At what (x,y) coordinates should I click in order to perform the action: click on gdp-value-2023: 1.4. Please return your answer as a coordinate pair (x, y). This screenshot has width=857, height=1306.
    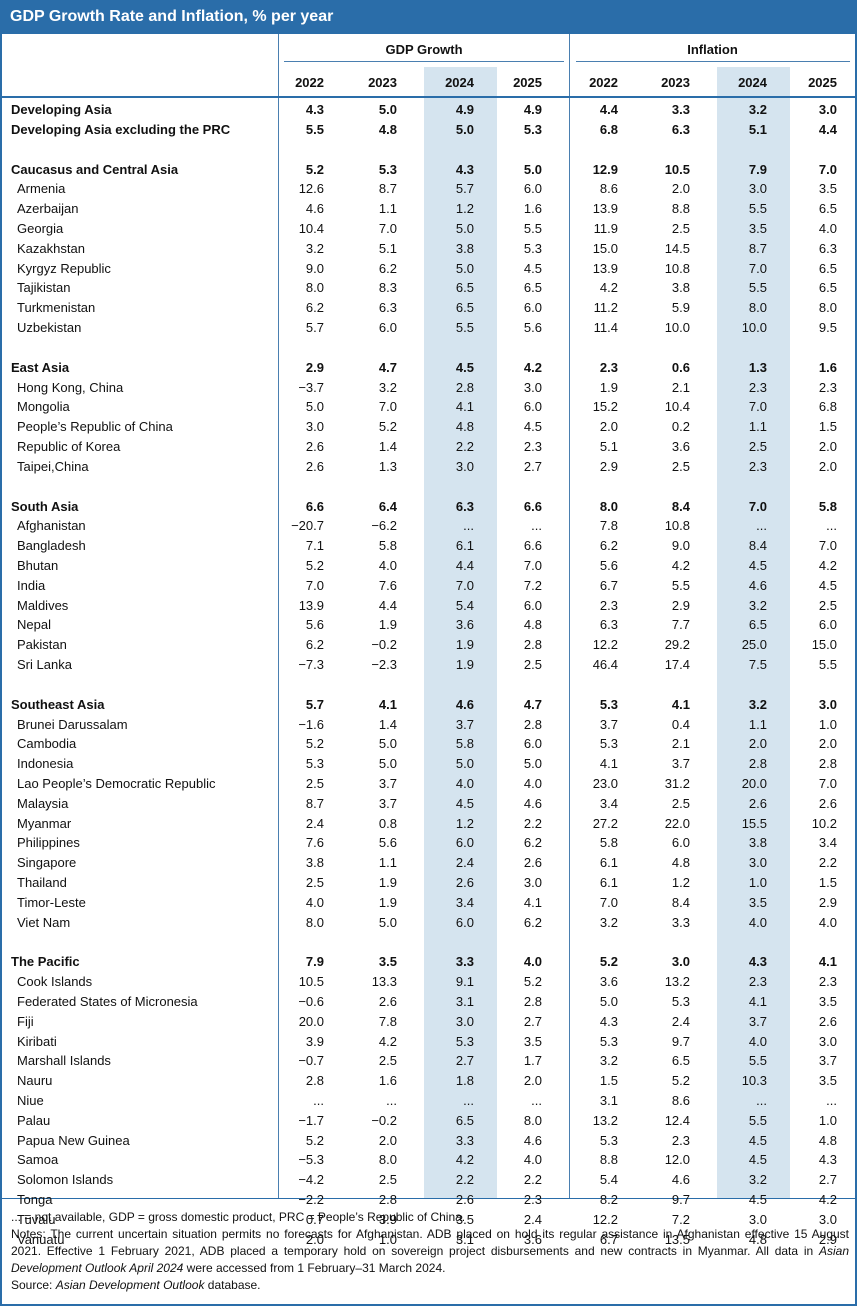
    Looking at the image, I should click on (387, 446).